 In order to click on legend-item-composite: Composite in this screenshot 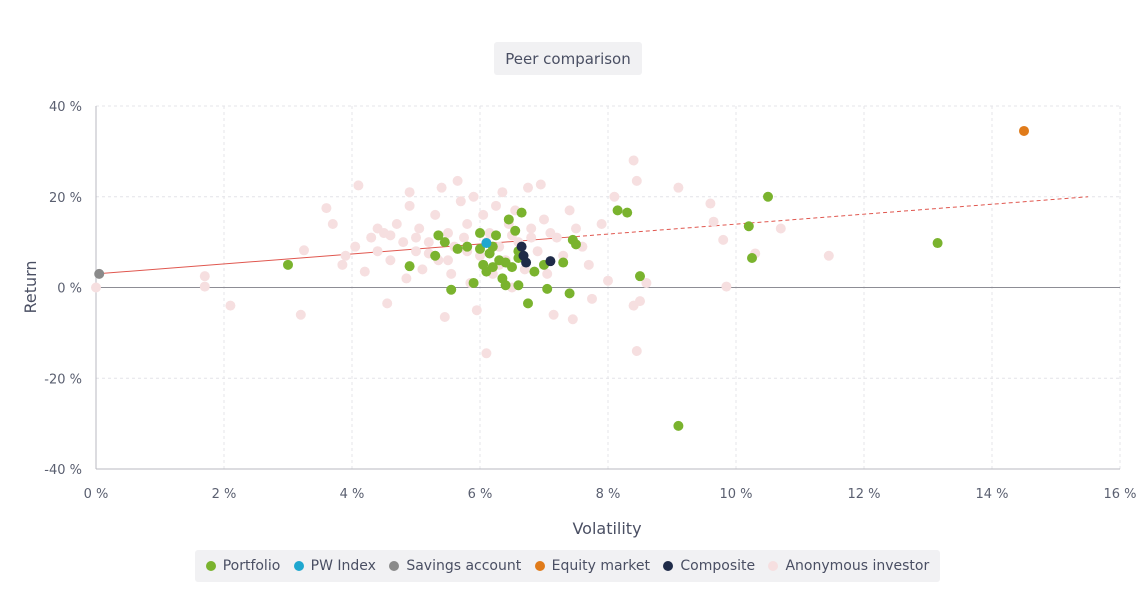, I will do `click(709, 566)`.